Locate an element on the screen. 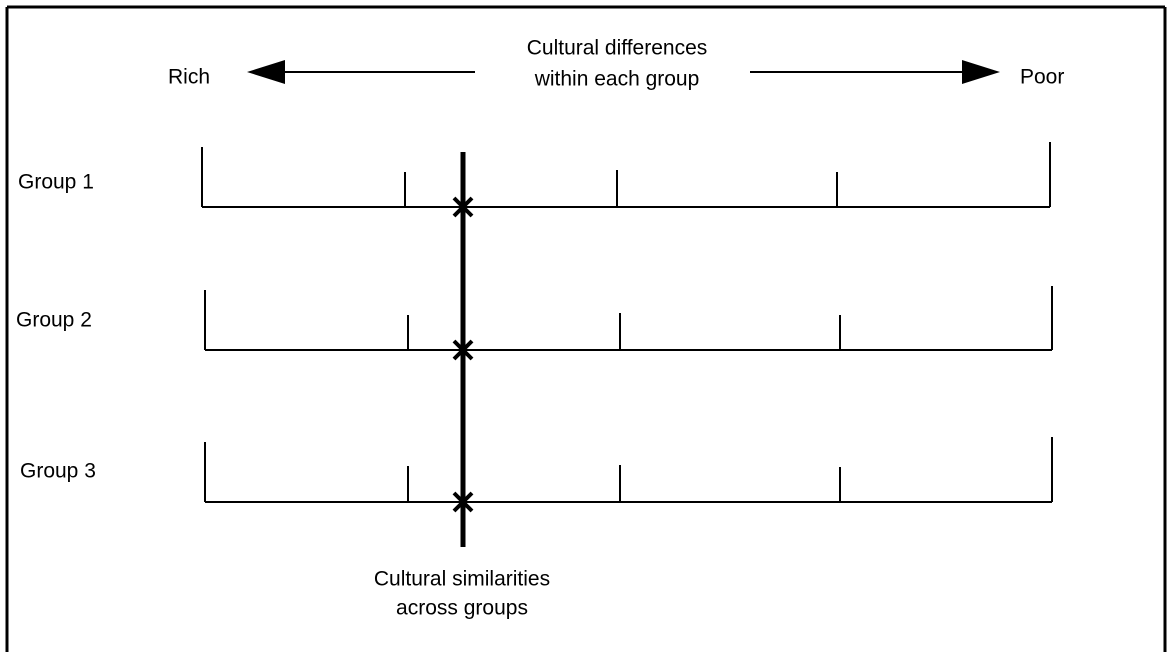 This screenshot has height=657, width=1172. axis-title: Cultural differences is located at coordinates (617, 48).